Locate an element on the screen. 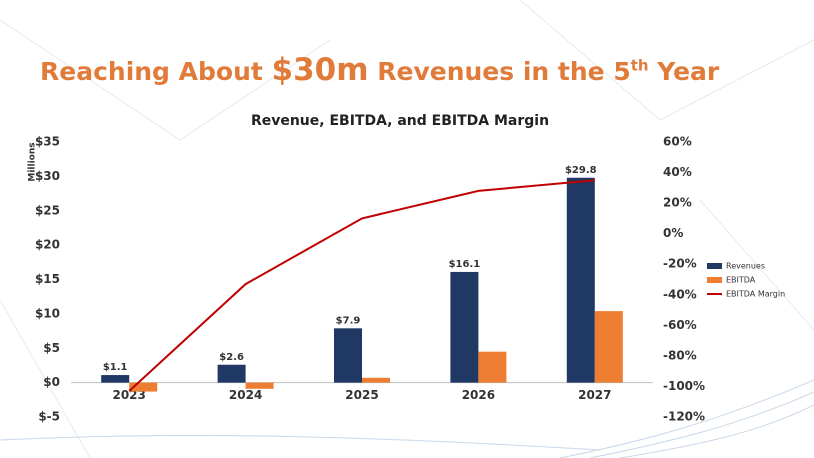 This screenshot has width=814, height=458. y-tick-label: $35 is located at coordinates (47, 142).